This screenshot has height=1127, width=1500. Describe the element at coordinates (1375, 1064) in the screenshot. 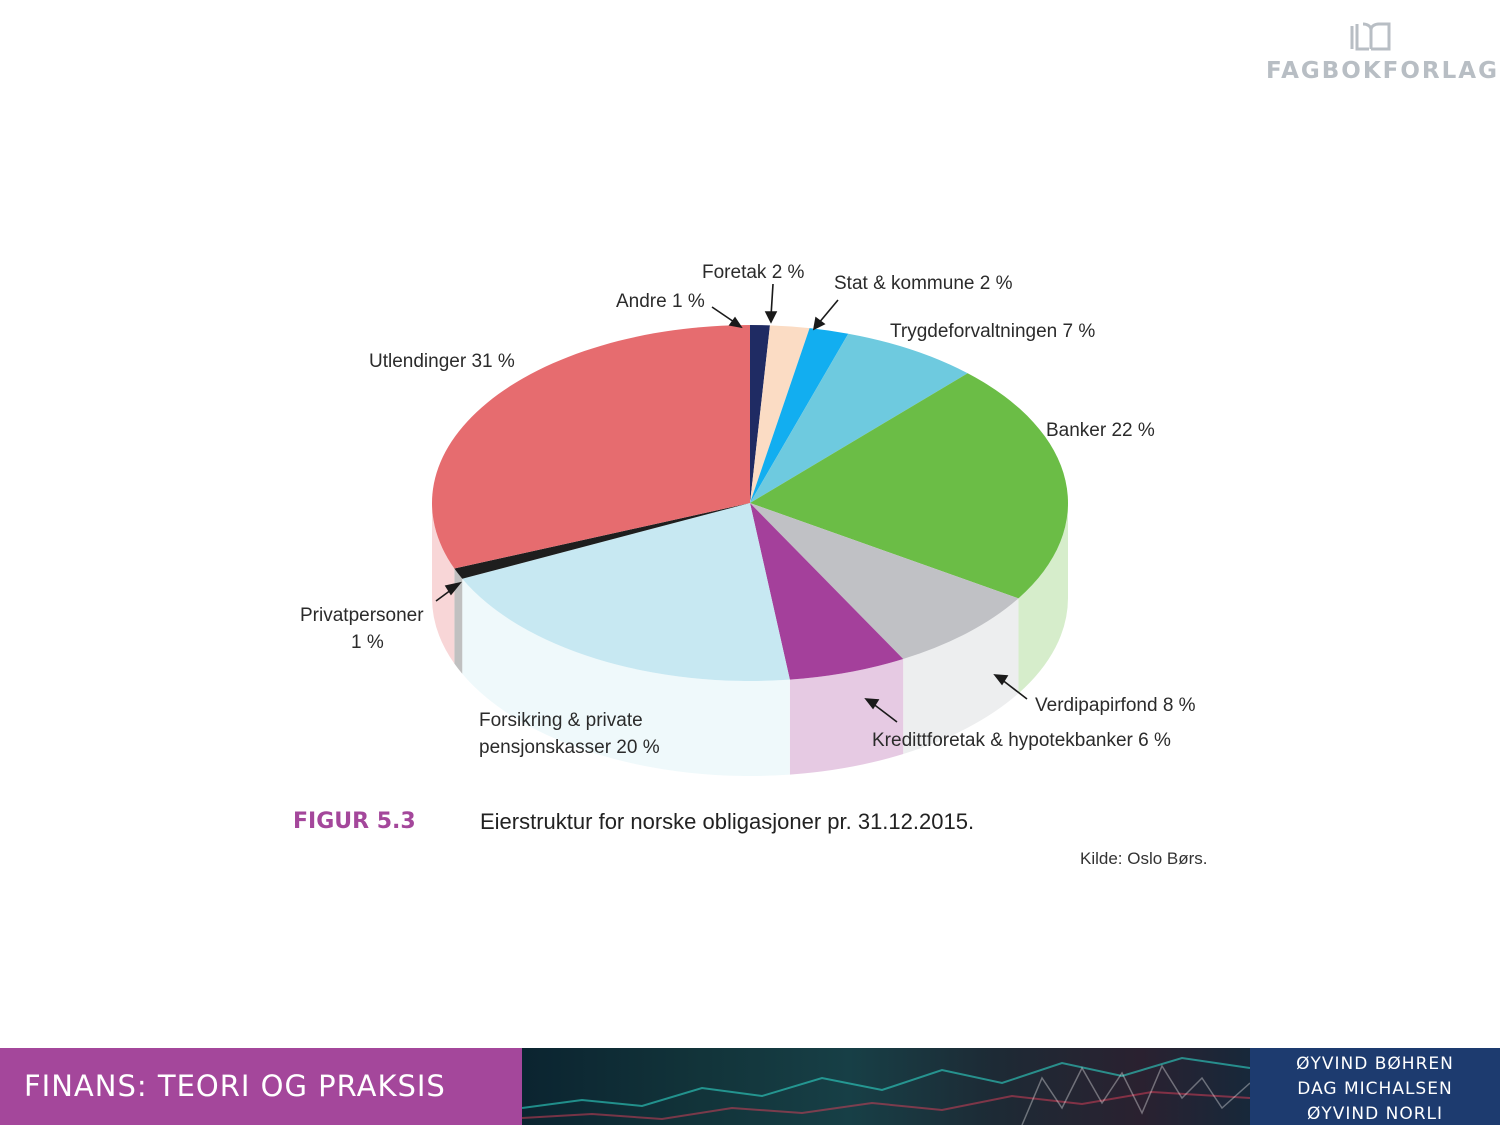

I see `author-name: ØYVIND BØHREN` at that location.